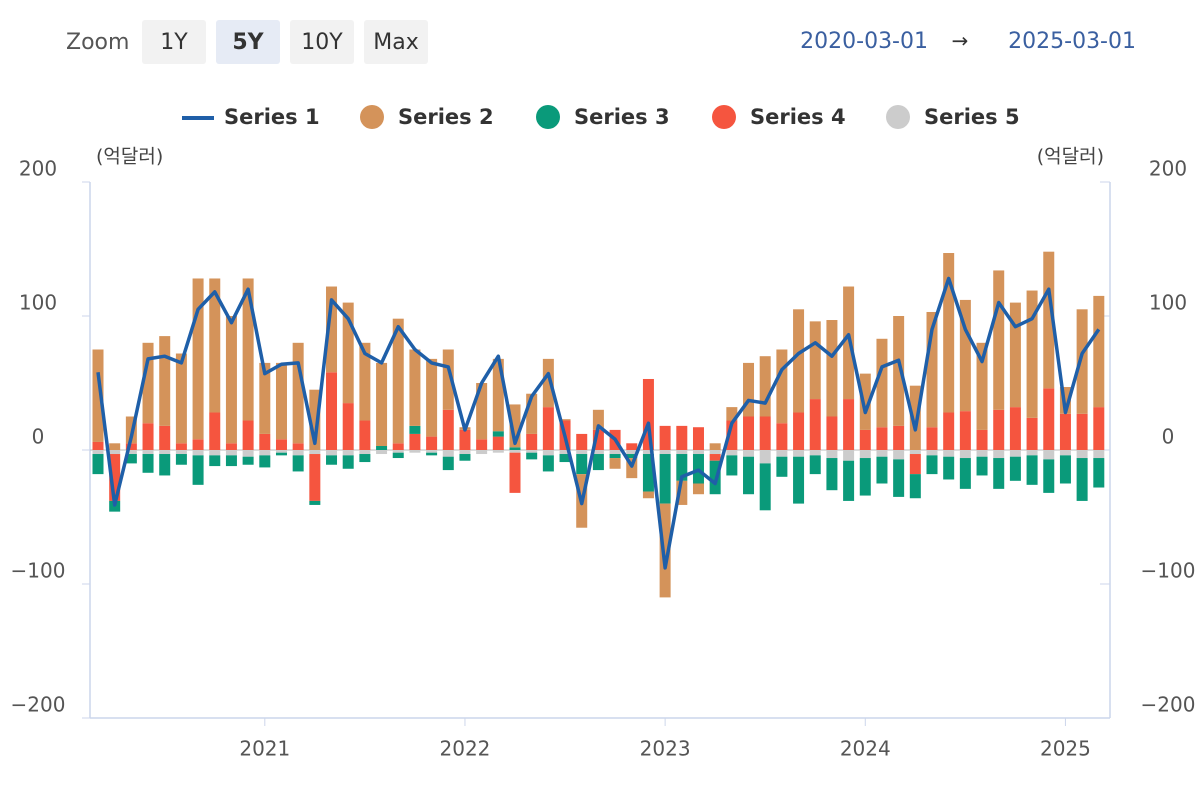 The height and width of the screenshot is (800, 1200). I want to click on zoom-button-label: Max, so click(395, 42).